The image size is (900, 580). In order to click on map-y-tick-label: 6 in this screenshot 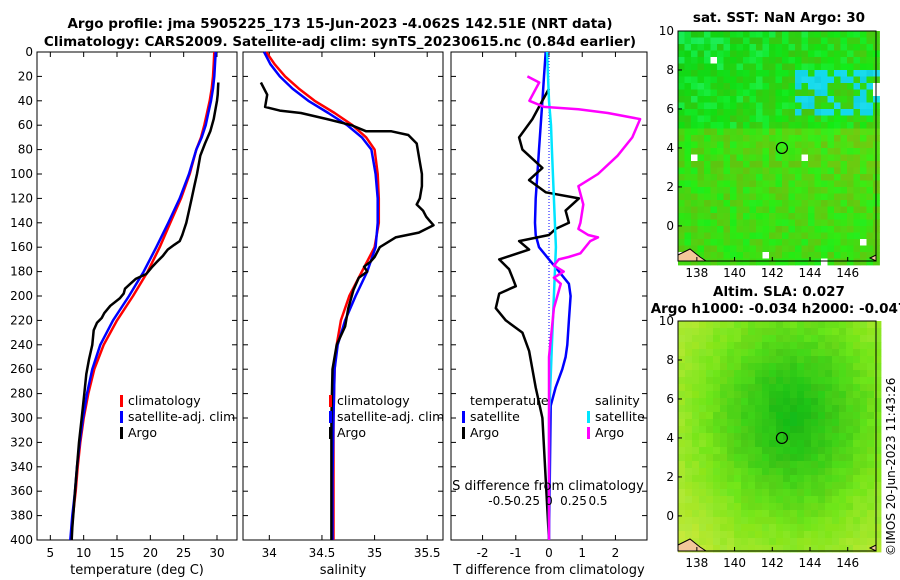, I will do `click(670, 399)`.